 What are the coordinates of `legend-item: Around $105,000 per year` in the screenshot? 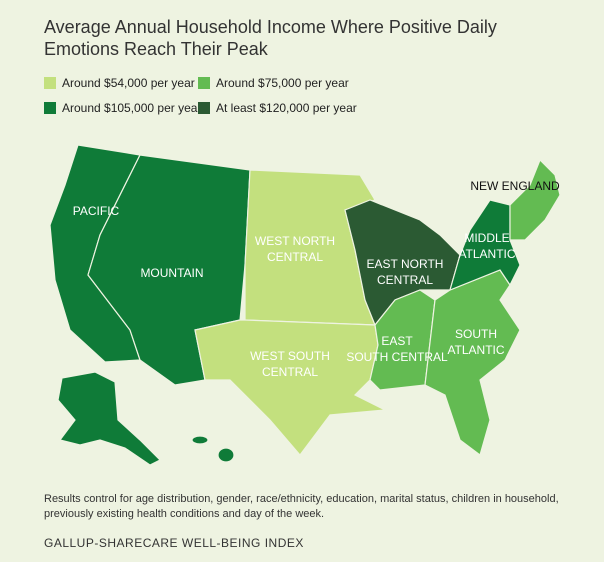 It's located at (122, 108).